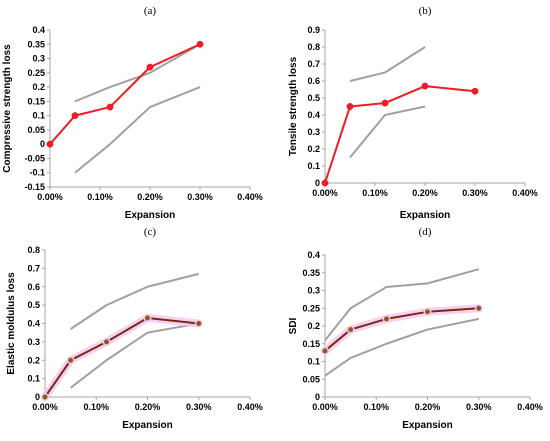 This screenshot has height=441, width=550. What do you see at coordinates (34, 187) in the screenshot?
I see `y-tick-label: -0.15` at bounding box center [34, 187].